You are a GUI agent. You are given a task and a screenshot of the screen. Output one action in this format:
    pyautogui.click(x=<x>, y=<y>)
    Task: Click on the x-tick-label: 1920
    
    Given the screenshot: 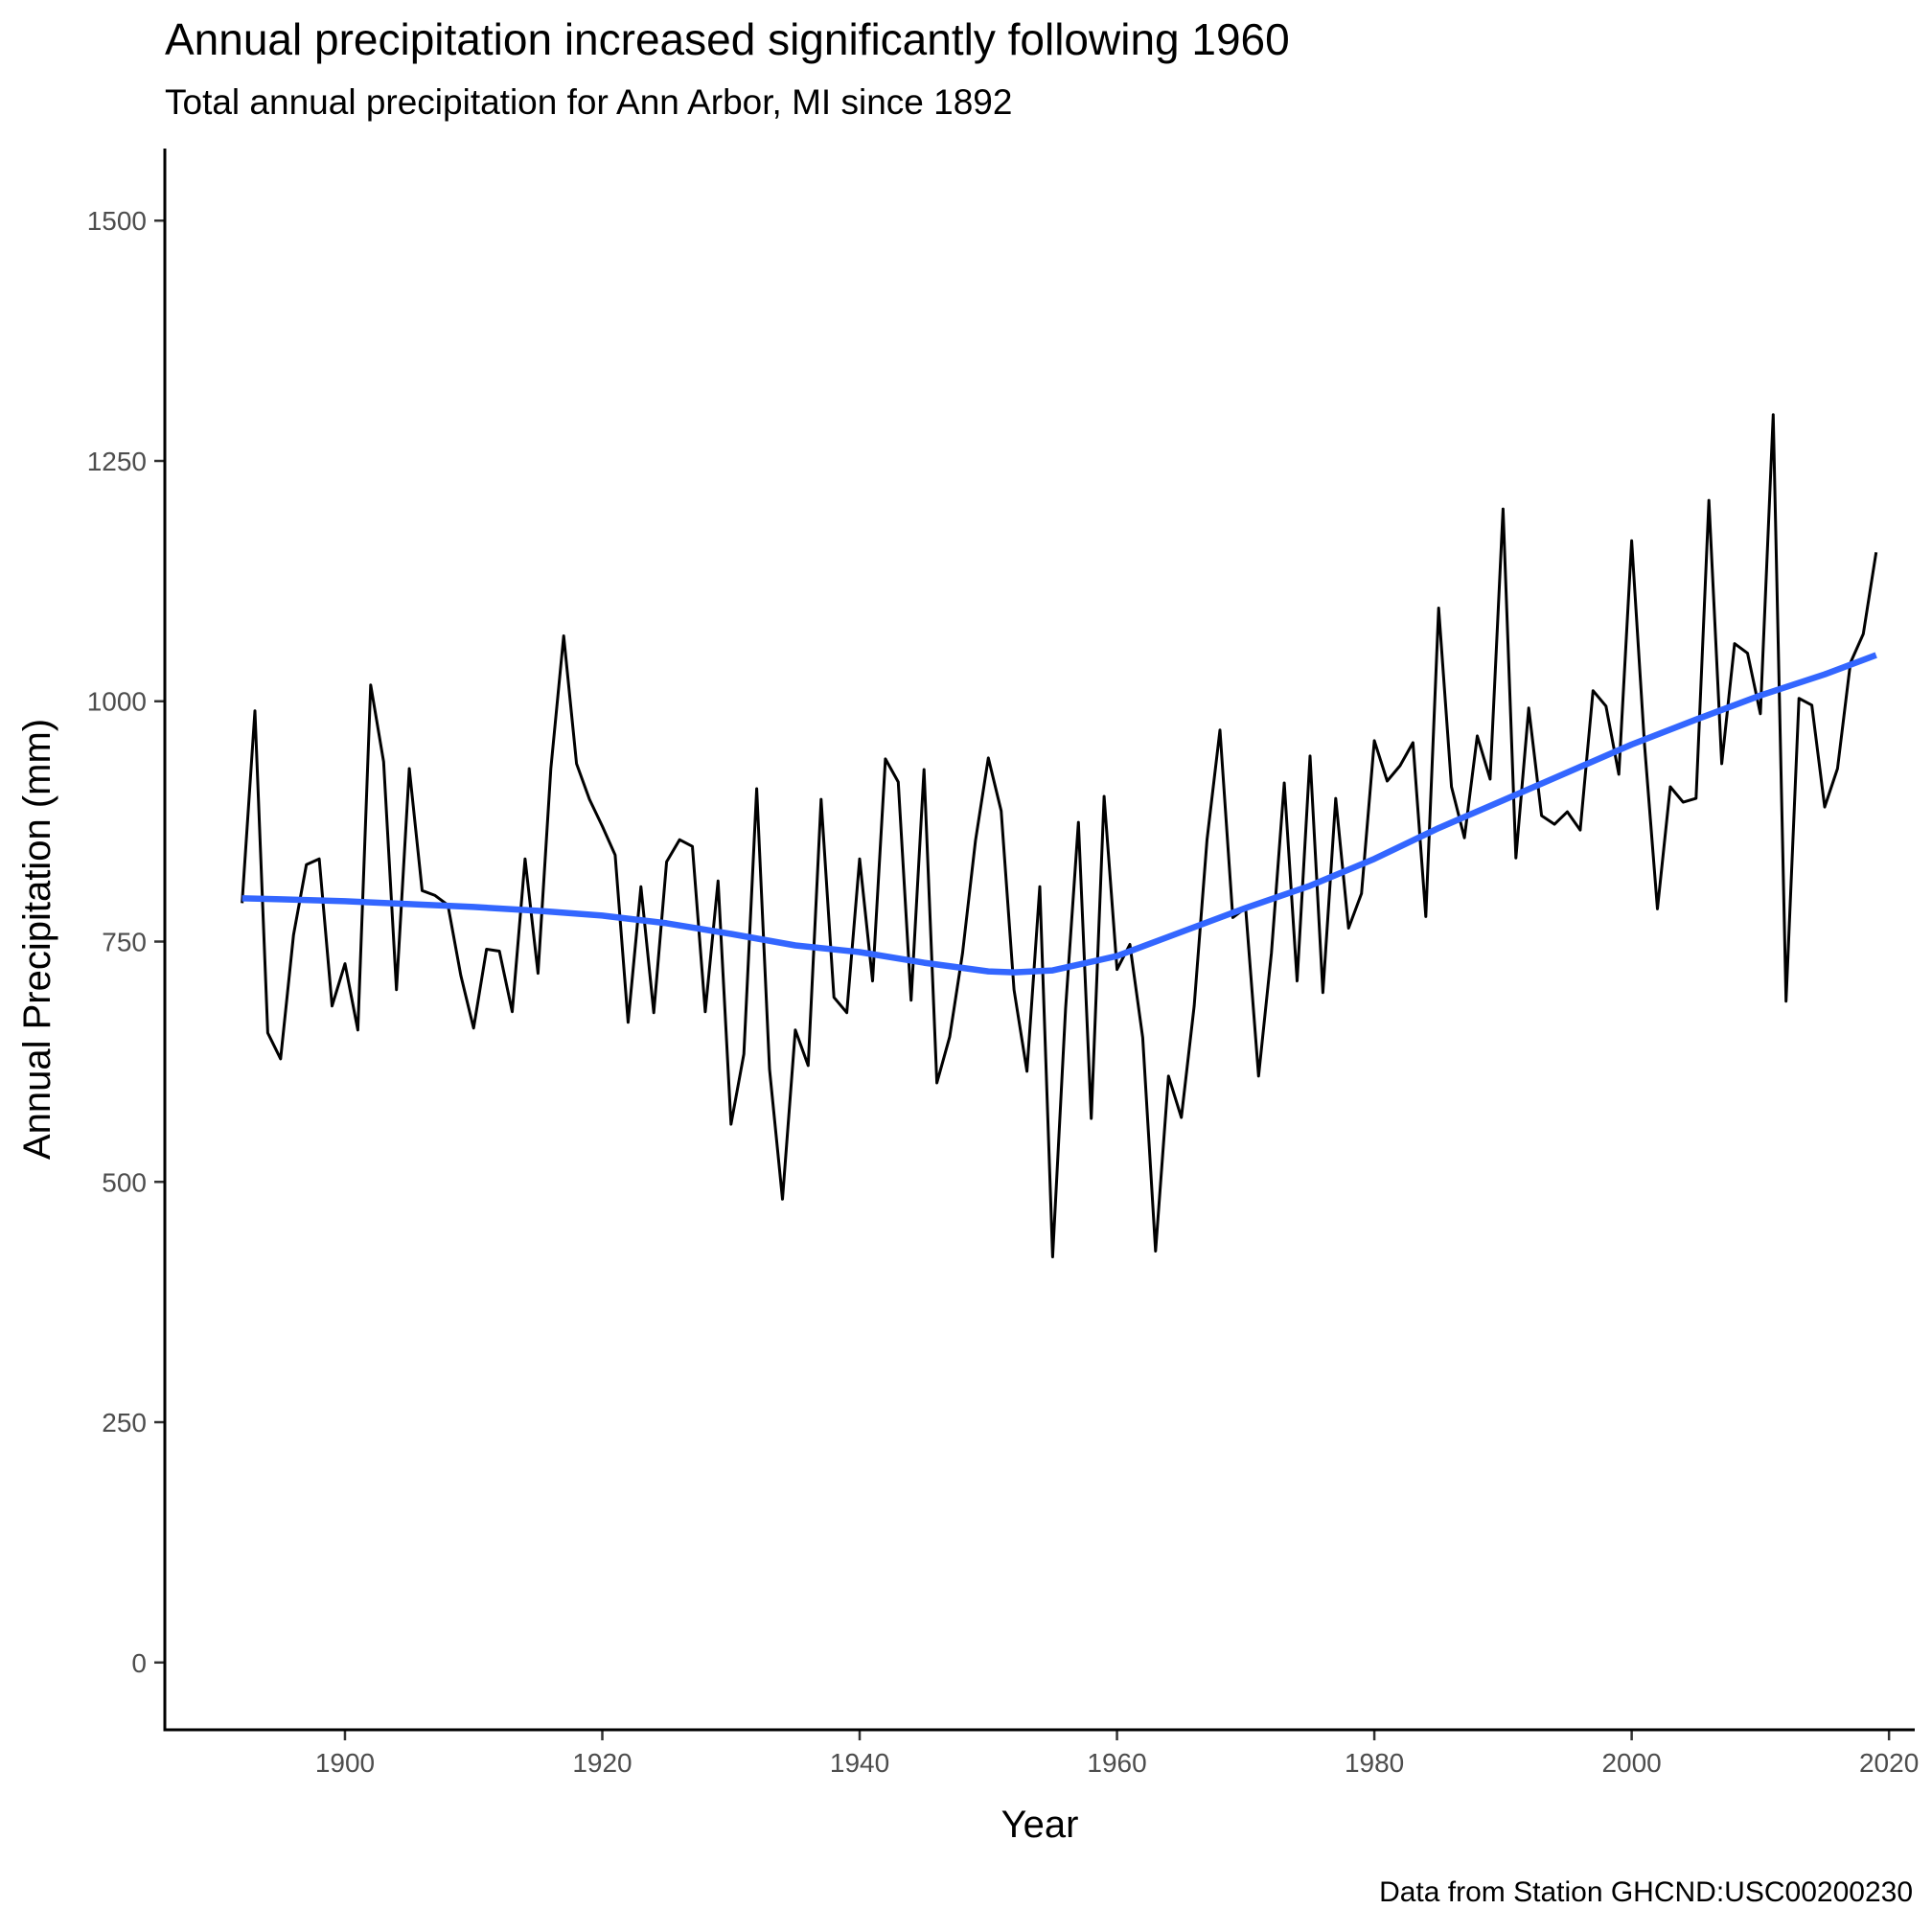 What is the action you would take?
    pyautogui.click(x=602, y=1763)
    